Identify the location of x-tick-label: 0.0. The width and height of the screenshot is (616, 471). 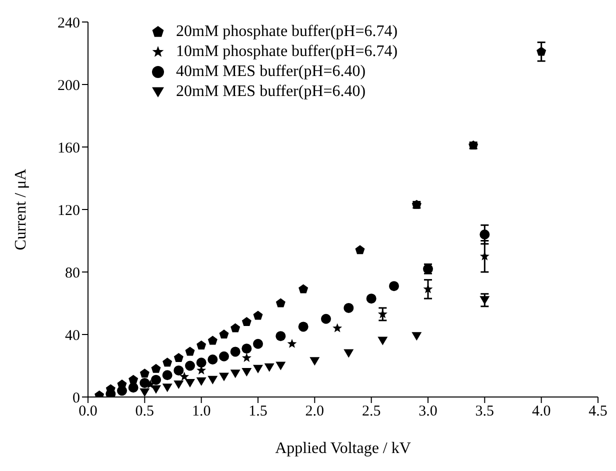
(88, 412).